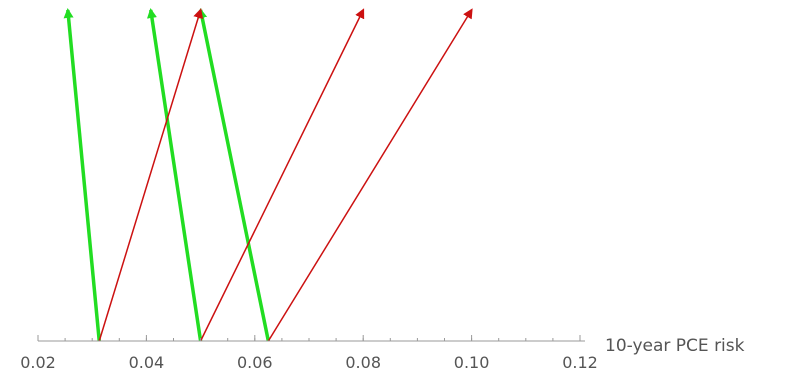  I want to click on red-arrow, so click(151, 175).